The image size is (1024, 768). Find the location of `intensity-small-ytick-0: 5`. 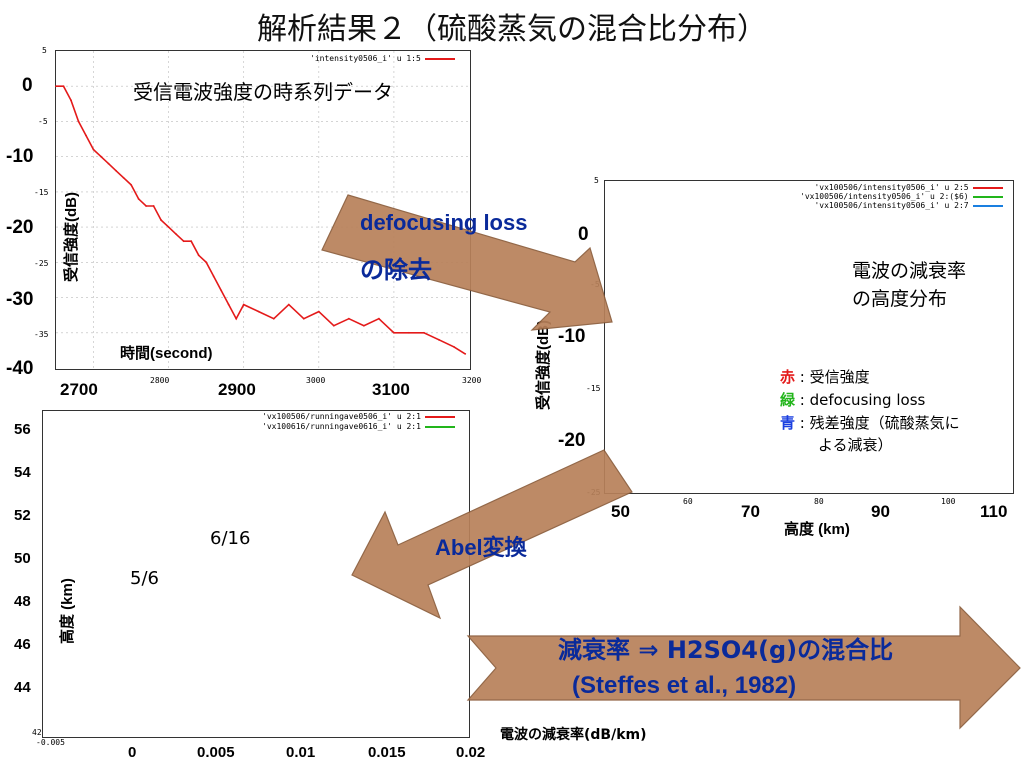

intensity-small-ytick-0: 5 is located at coordinates (44, 50).